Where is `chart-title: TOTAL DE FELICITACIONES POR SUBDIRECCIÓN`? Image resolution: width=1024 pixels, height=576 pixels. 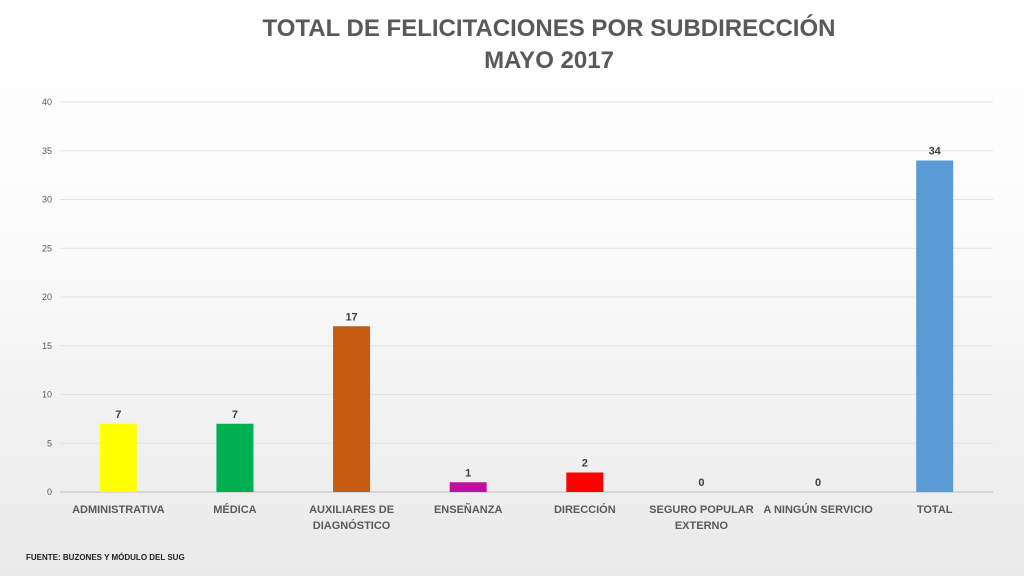 chart-title: TOTAL DE FELICITACIONES POR SUBDIRECCIÓN is located at coordinates (549, 28).